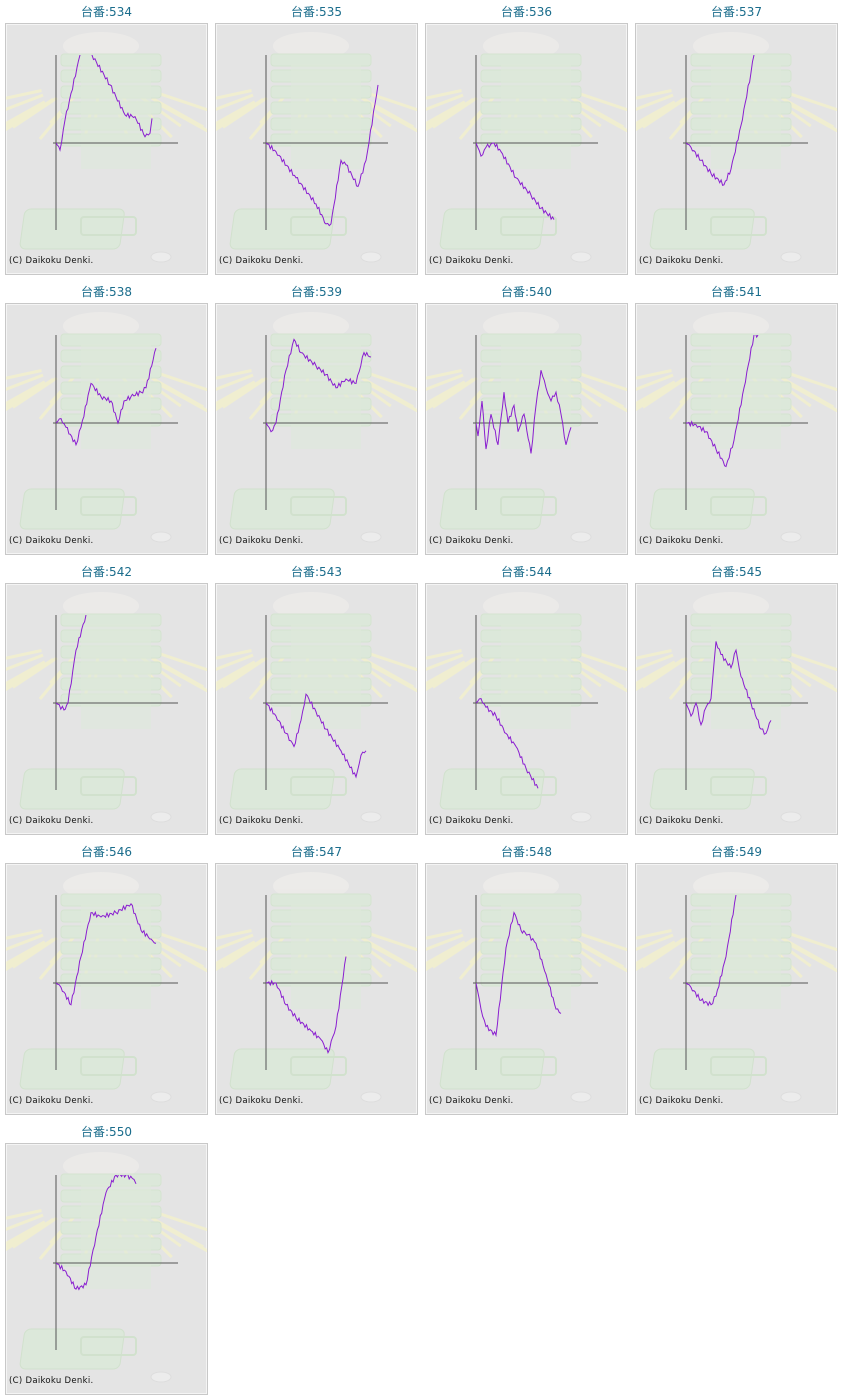 Image resolution: width=844 pixels, height=1400 pixels. Describe the element at coordinates (526, 12) in the screenshot. I see `chart-title: 台番:536` at that location.